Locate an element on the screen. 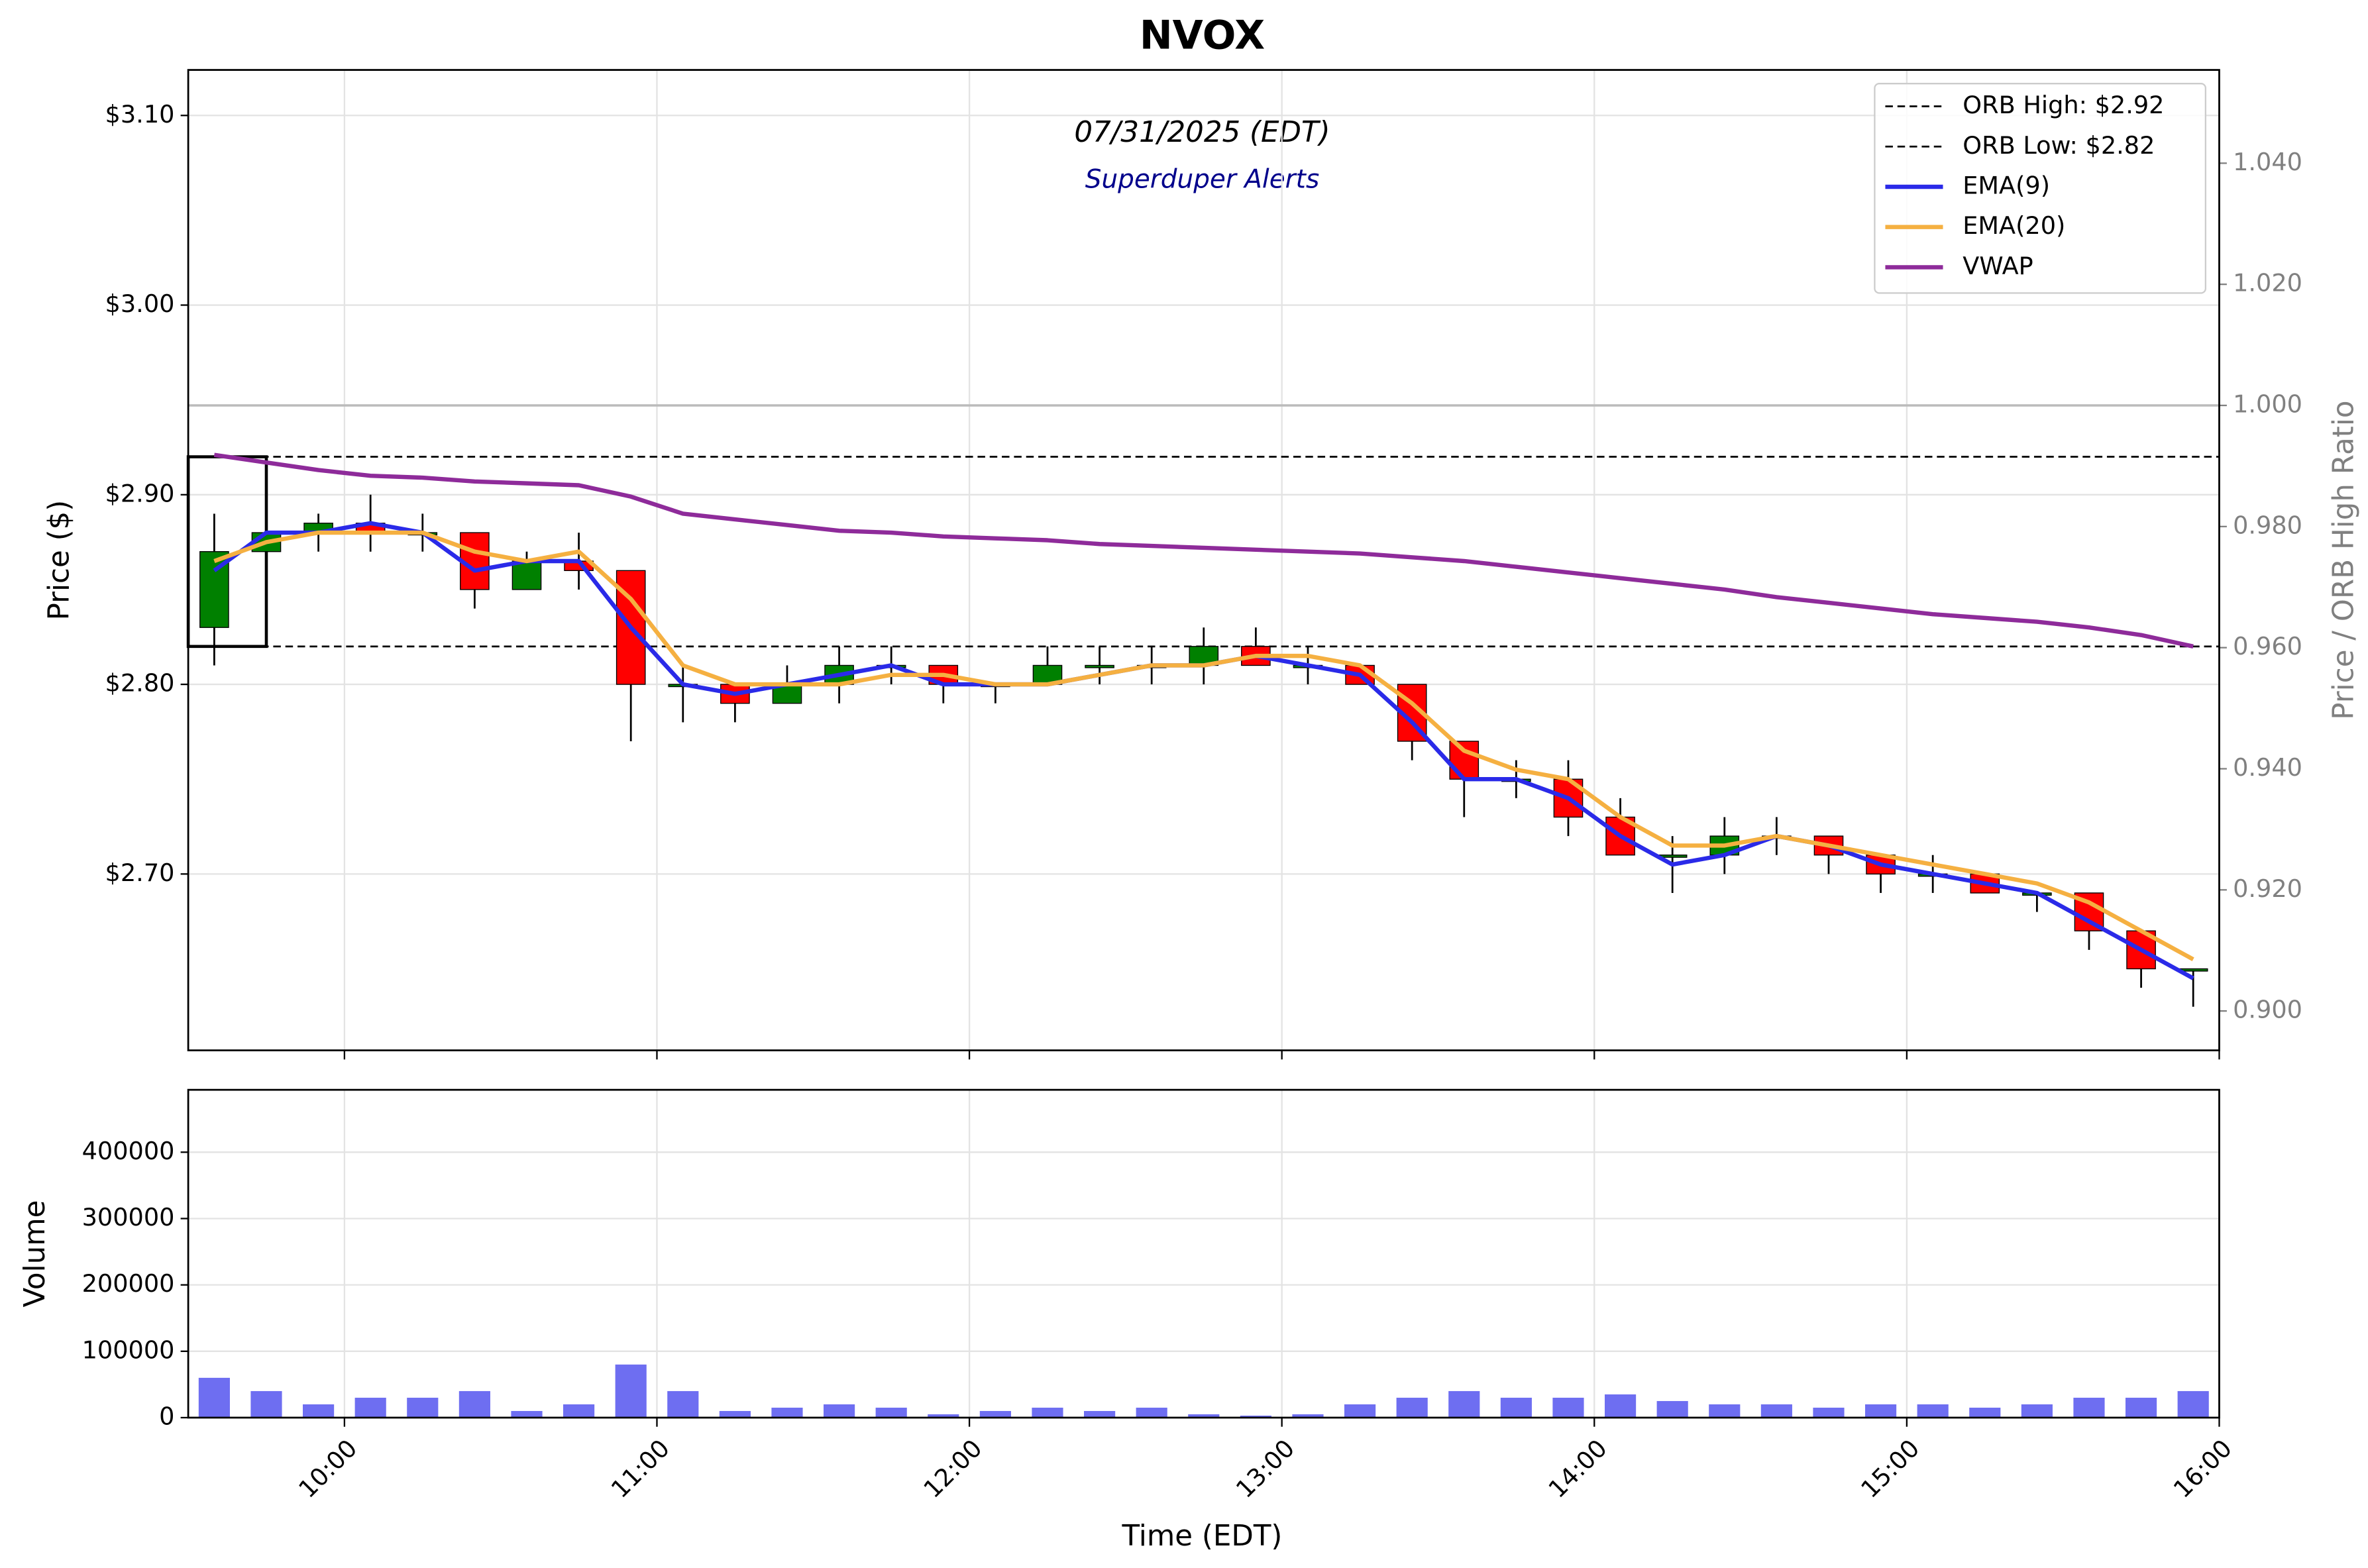 The height and width of the screenshot is (1568, 2368). y2-tick-label: 1.040 is located at coordinates (2267, 162).